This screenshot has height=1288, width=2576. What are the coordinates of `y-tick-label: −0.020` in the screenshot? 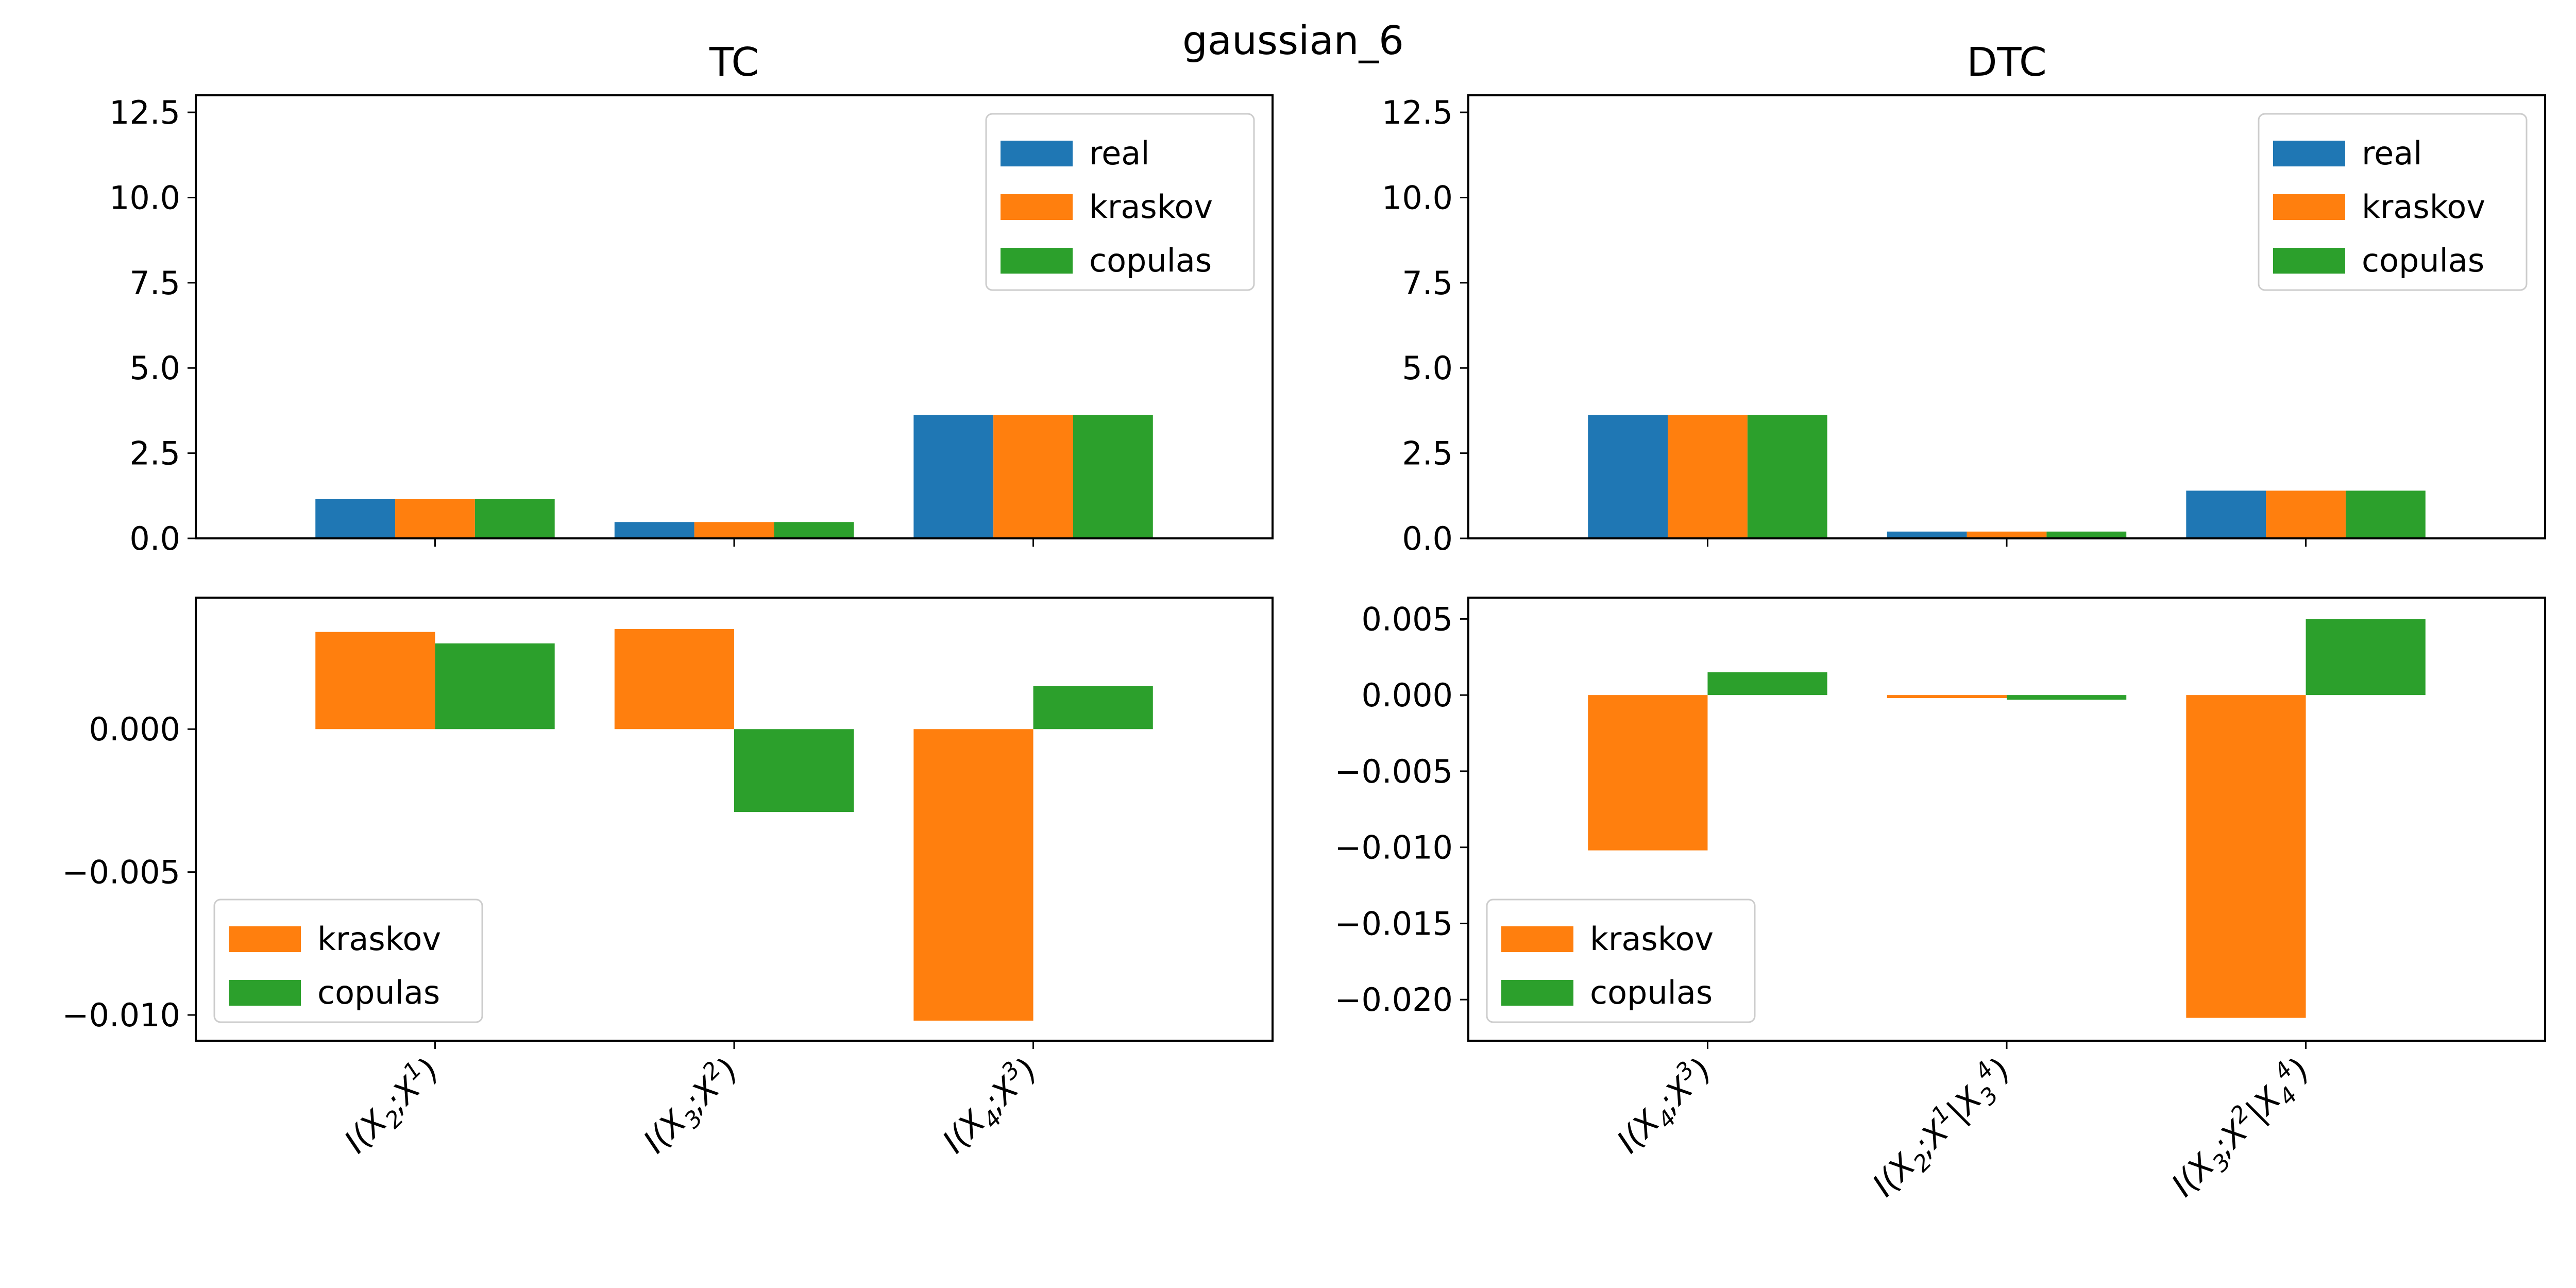 It's located at (1394, 1000).